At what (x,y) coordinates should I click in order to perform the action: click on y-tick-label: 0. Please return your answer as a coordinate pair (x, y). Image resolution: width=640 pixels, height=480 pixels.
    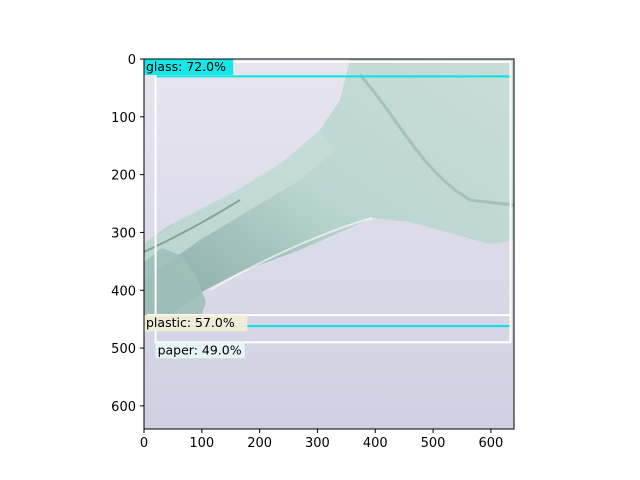
    Looking at the image, I should click on (132, 60).